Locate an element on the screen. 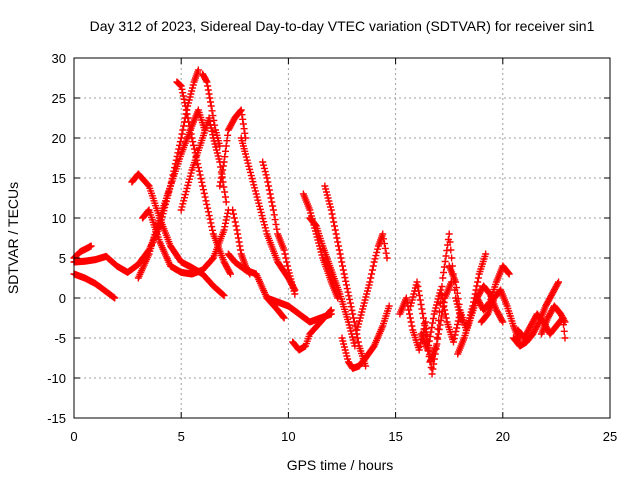  x-tick-label: 0 is located at coordinates (73, 436).